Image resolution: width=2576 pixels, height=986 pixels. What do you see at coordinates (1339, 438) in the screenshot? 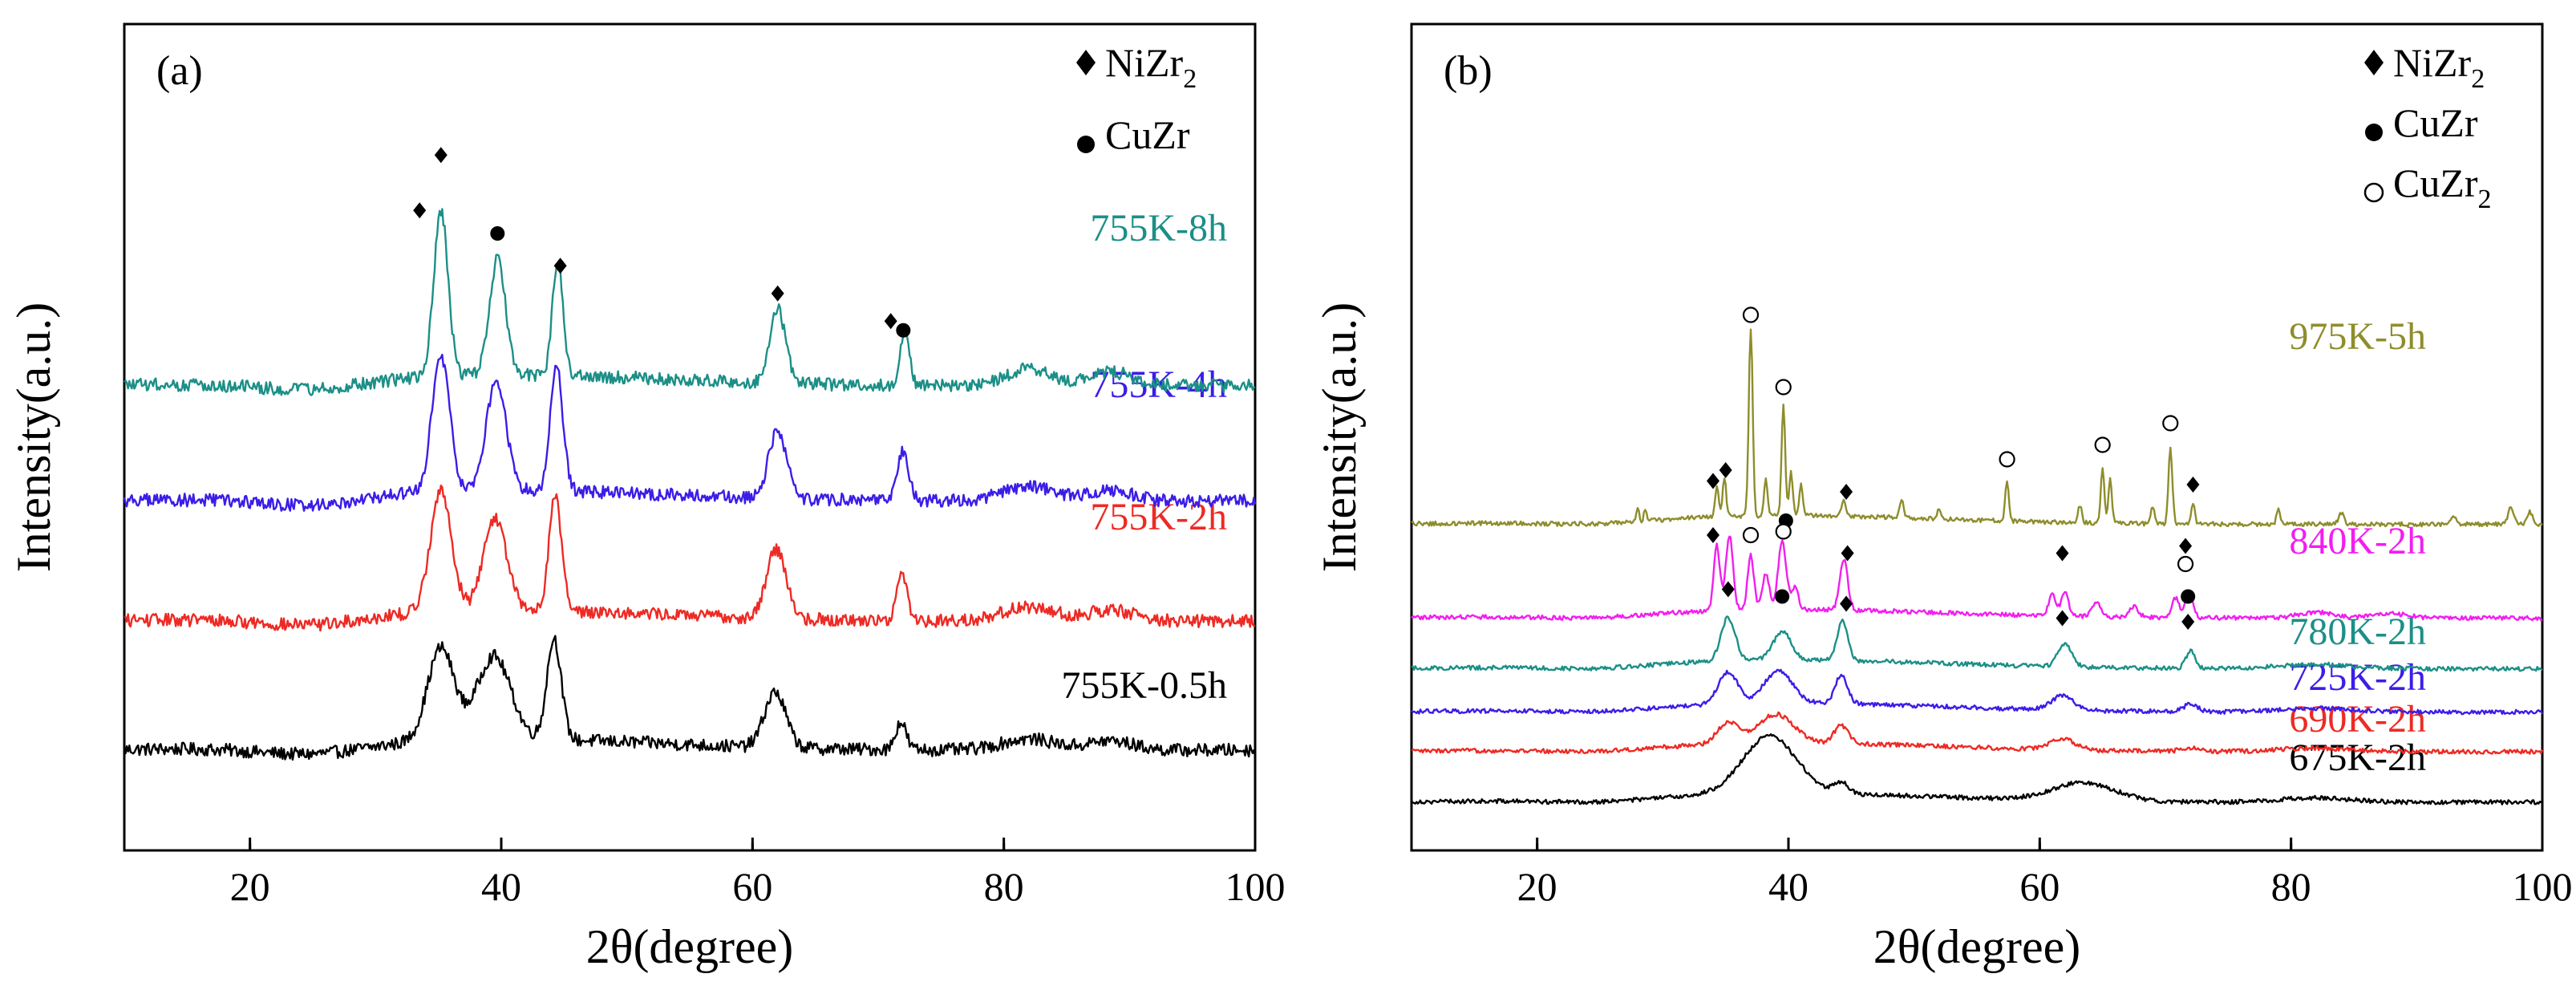
I see `panel-b-y-axis-label: Intensity(a.u.)` at bounding box center [1339, 438].